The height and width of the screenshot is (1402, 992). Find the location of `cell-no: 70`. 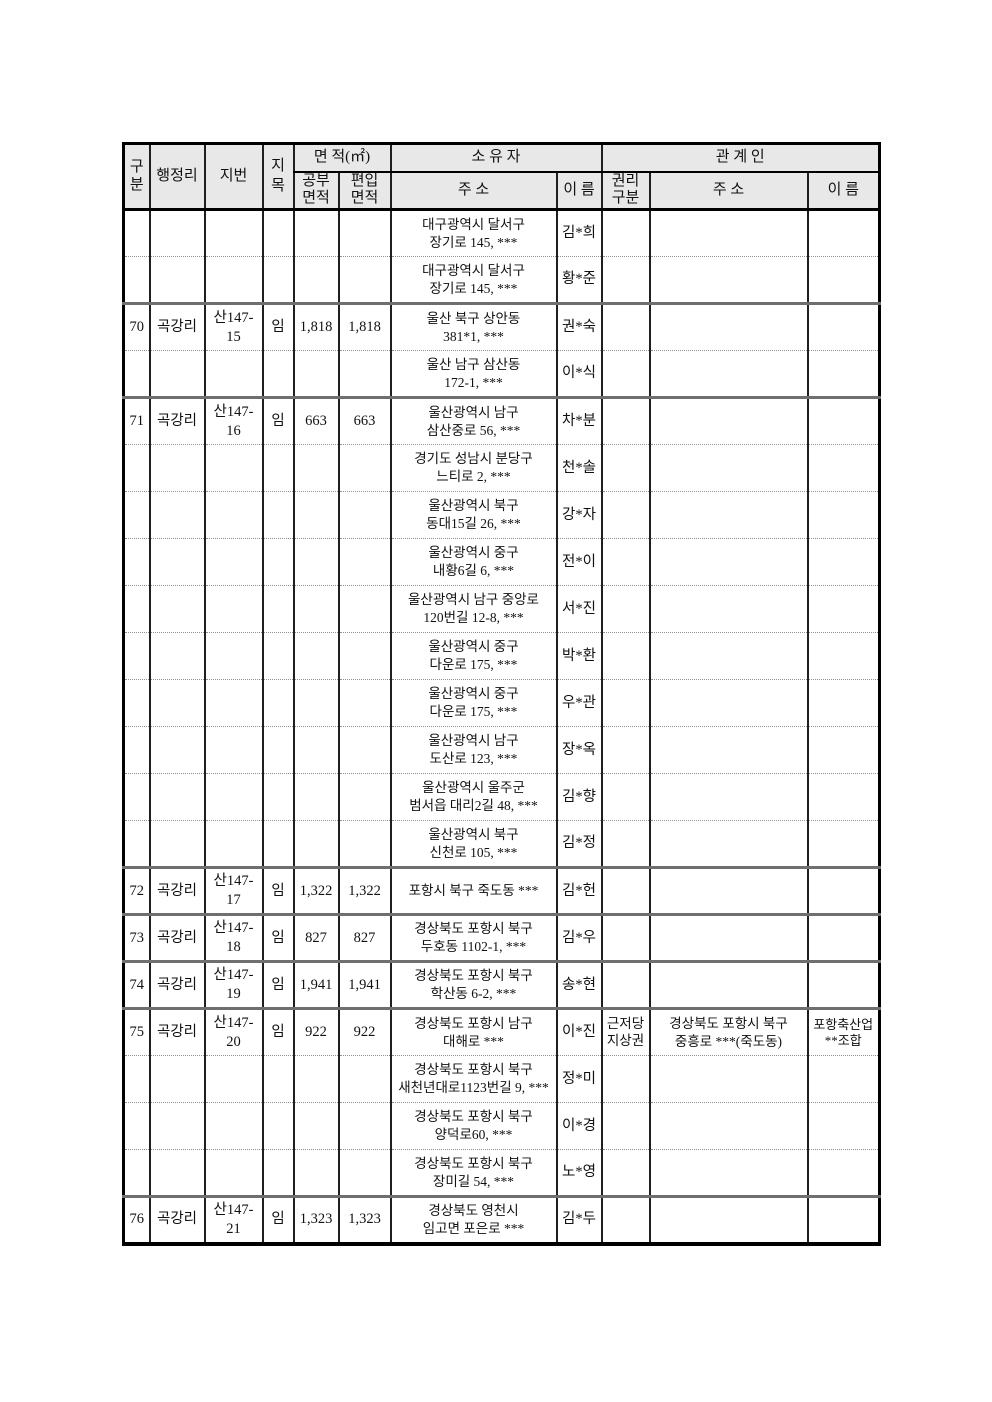

cell-no: 70 is located at coordinates (136, 326).